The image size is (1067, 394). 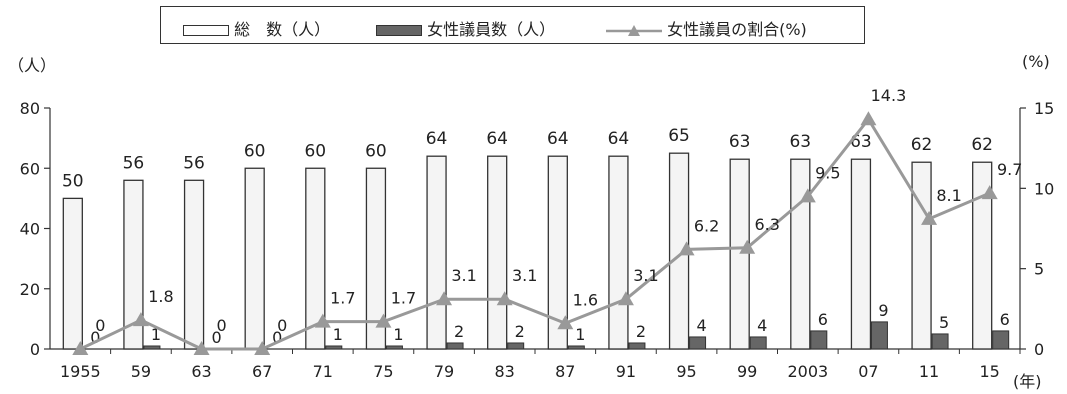 I want to click on legend: 総 数（人） 女性議員数（人） 女性議員の割合(%), so click(x=512, y=25).